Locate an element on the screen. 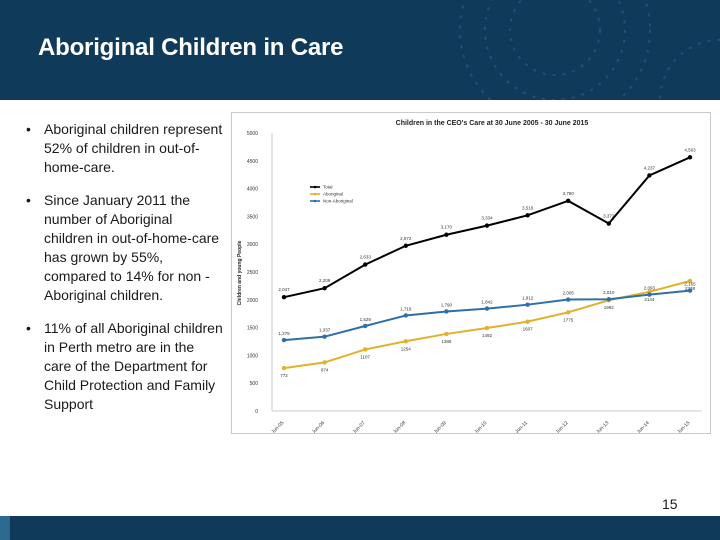 This screenshot has width=720, height=540. x-tick-label: Jun-12 is located at coordinates (562, 426).